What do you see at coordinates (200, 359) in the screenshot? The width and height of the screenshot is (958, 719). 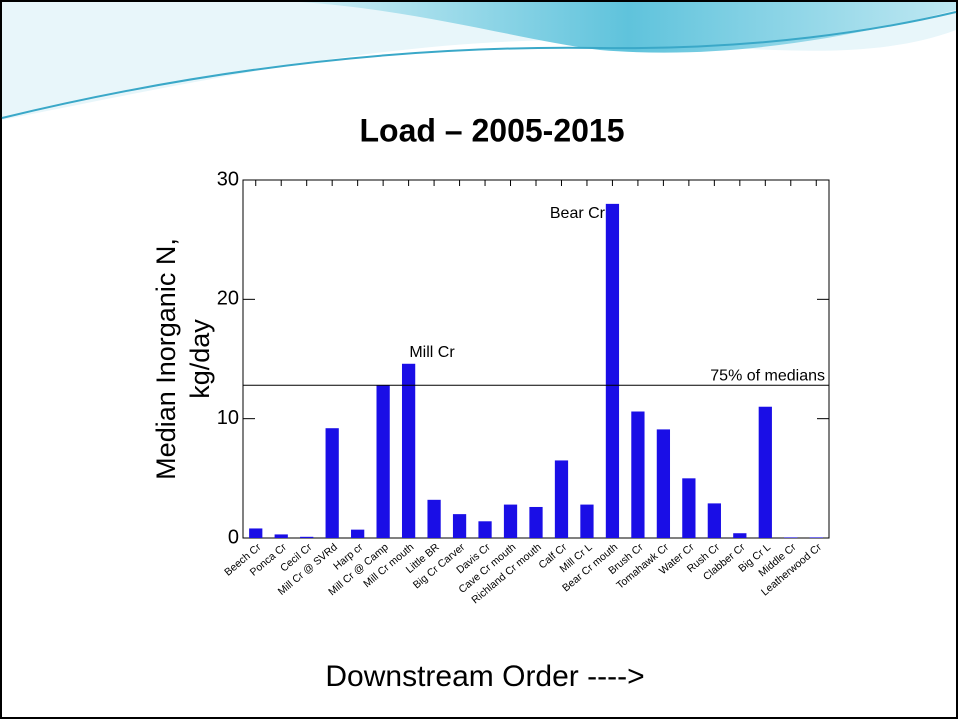 I see `y-axis-label-line: kg/day` at bounding box center [200, 359].